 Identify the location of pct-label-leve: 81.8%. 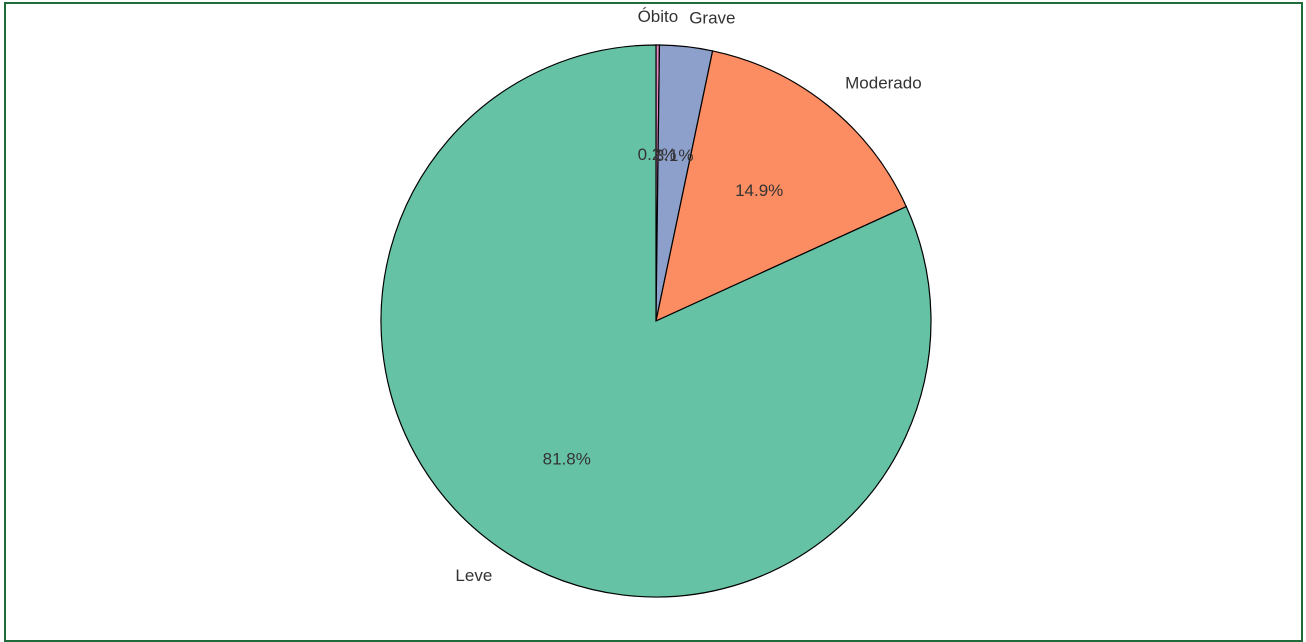
(567, 459).